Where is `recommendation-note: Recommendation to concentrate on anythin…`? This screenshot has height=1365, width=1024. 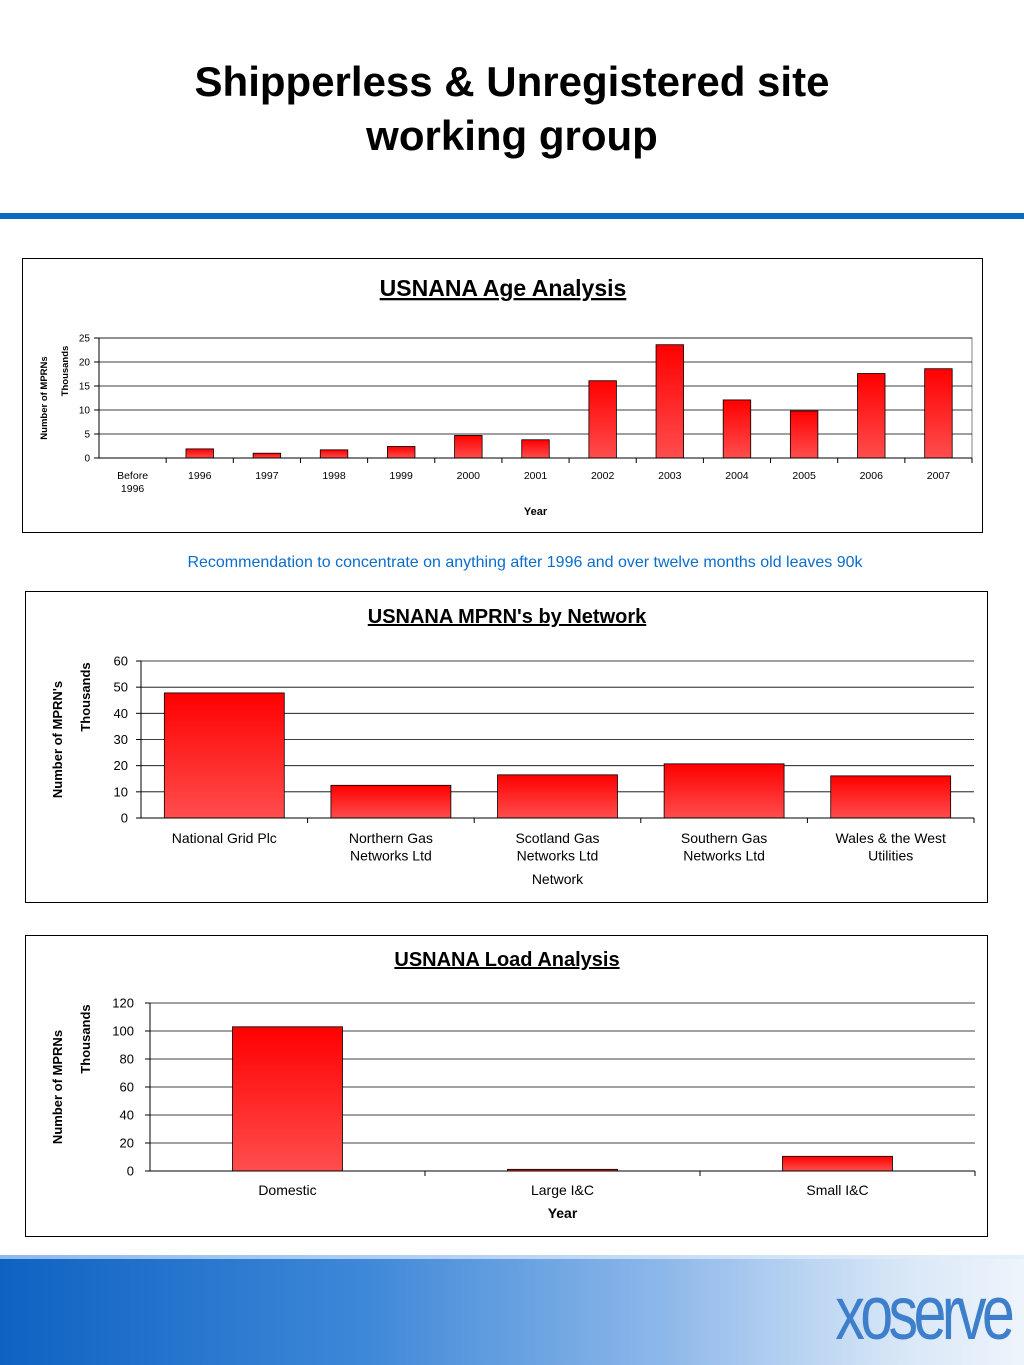
recommendation-note: Recommendation to concentrate on anythin… is located at coordinates (525, 562).